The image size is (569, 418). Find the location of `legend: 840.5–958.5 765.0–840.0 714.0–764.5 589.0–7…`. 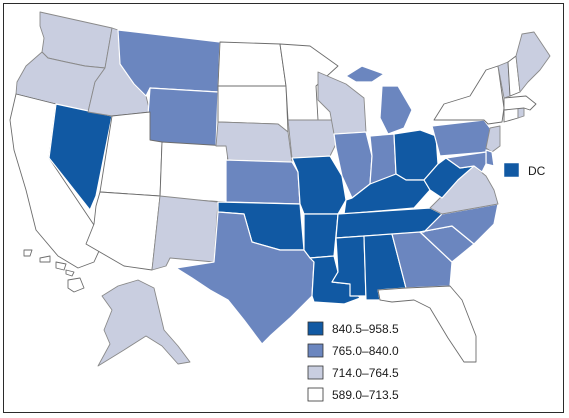

legend: 840.5–958.5 765.0–840.0 714.0–764.5 589.0–7… is located at coordinates (353, 361).